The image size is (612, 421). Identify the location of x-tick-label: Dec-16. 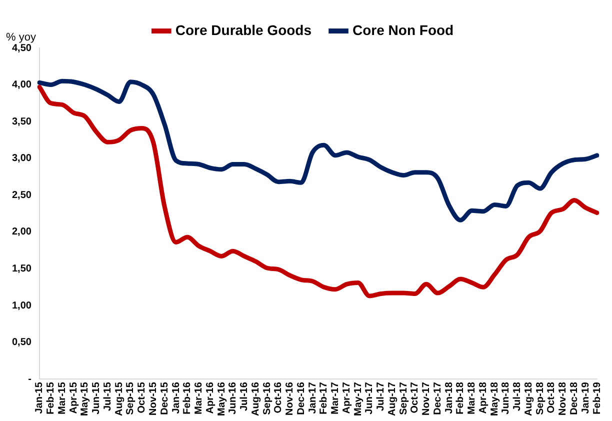
(301, 398).